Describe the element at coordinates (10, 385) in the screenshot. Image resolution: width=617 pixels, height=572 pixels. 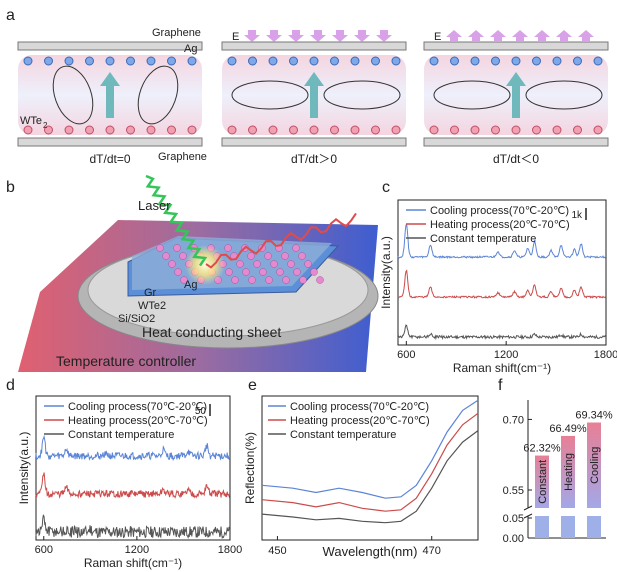
I see `panel-label-d: d` at that location.